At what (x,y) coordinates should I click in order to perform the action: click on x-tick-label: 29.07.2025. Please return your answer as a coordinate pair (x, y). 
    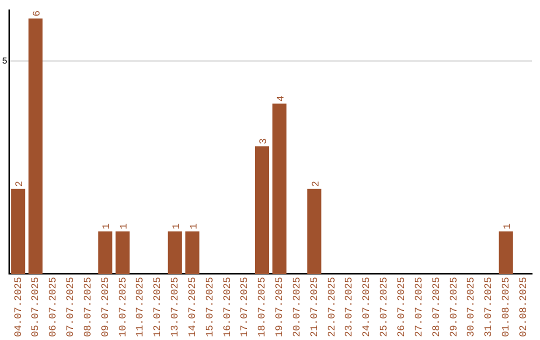
    Looking at the image, I should click on (454, 307).